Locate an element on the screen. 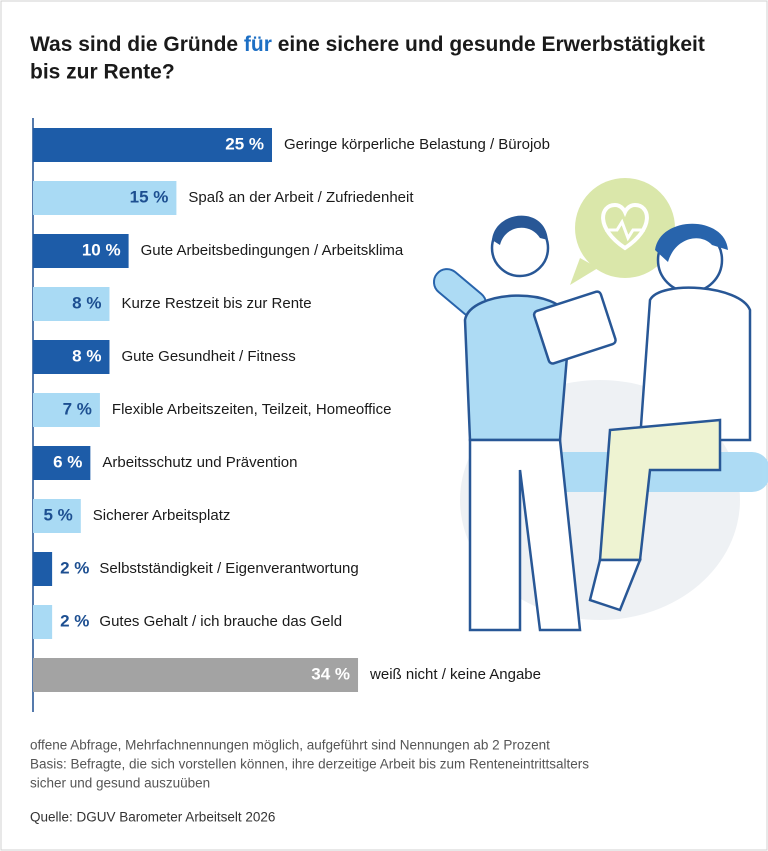 This screenshot has width=768, height=851. category-label: Arbeitsschutz und Prävention is located at coordinates (199, 462).